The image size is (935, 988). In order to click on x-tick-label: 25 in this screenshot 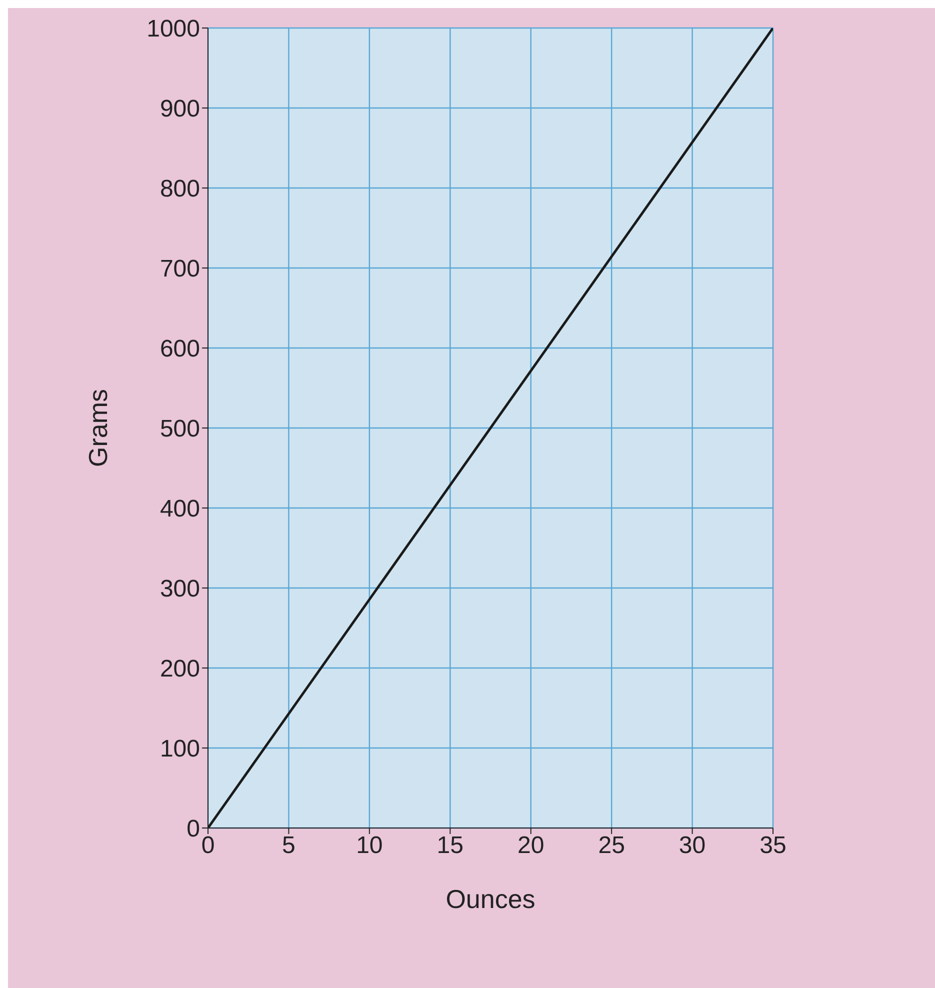, I will do `click(611, 846)`.